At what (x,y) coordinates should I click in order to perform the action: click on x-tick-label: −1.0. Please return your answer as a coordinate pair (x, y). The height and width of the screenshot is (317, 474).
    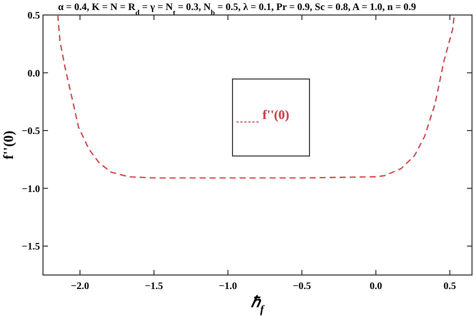
    Looking at the image, I should click on (228, 286).